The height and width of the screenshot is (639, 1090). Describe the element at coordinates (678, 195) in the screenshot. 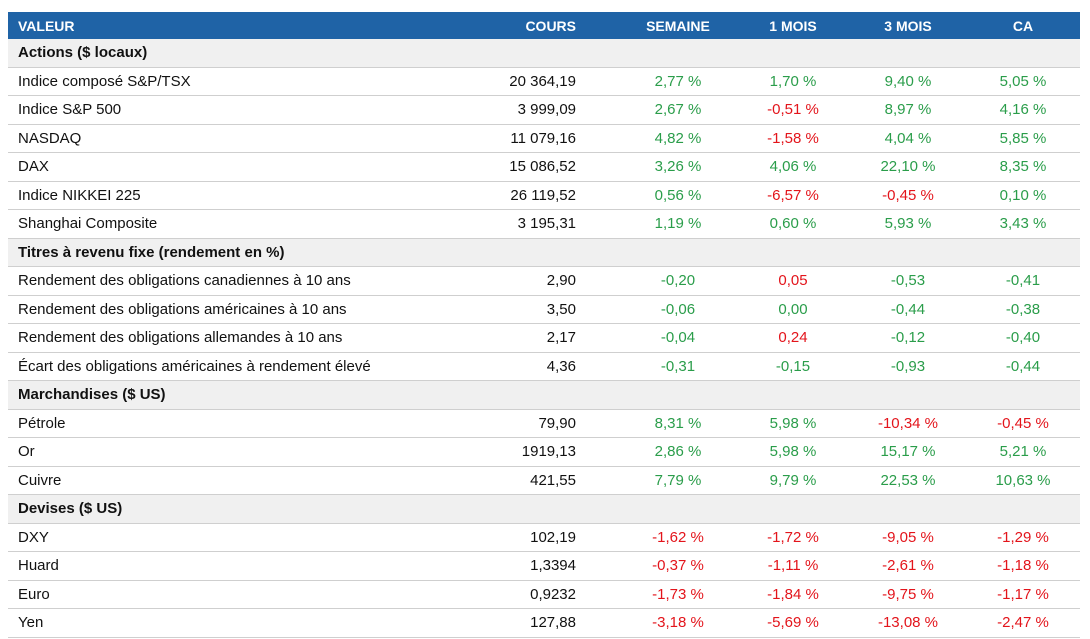

I see `value-cell: 0,56 %` at that location.